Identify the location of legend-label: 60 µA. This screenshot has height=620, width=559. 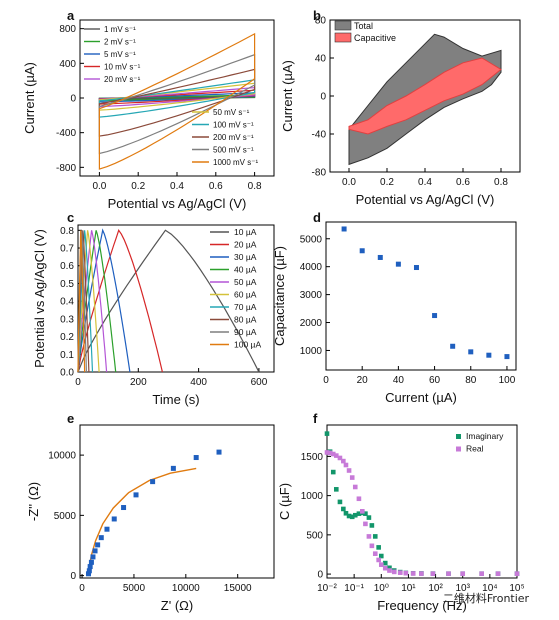
(245, 295).